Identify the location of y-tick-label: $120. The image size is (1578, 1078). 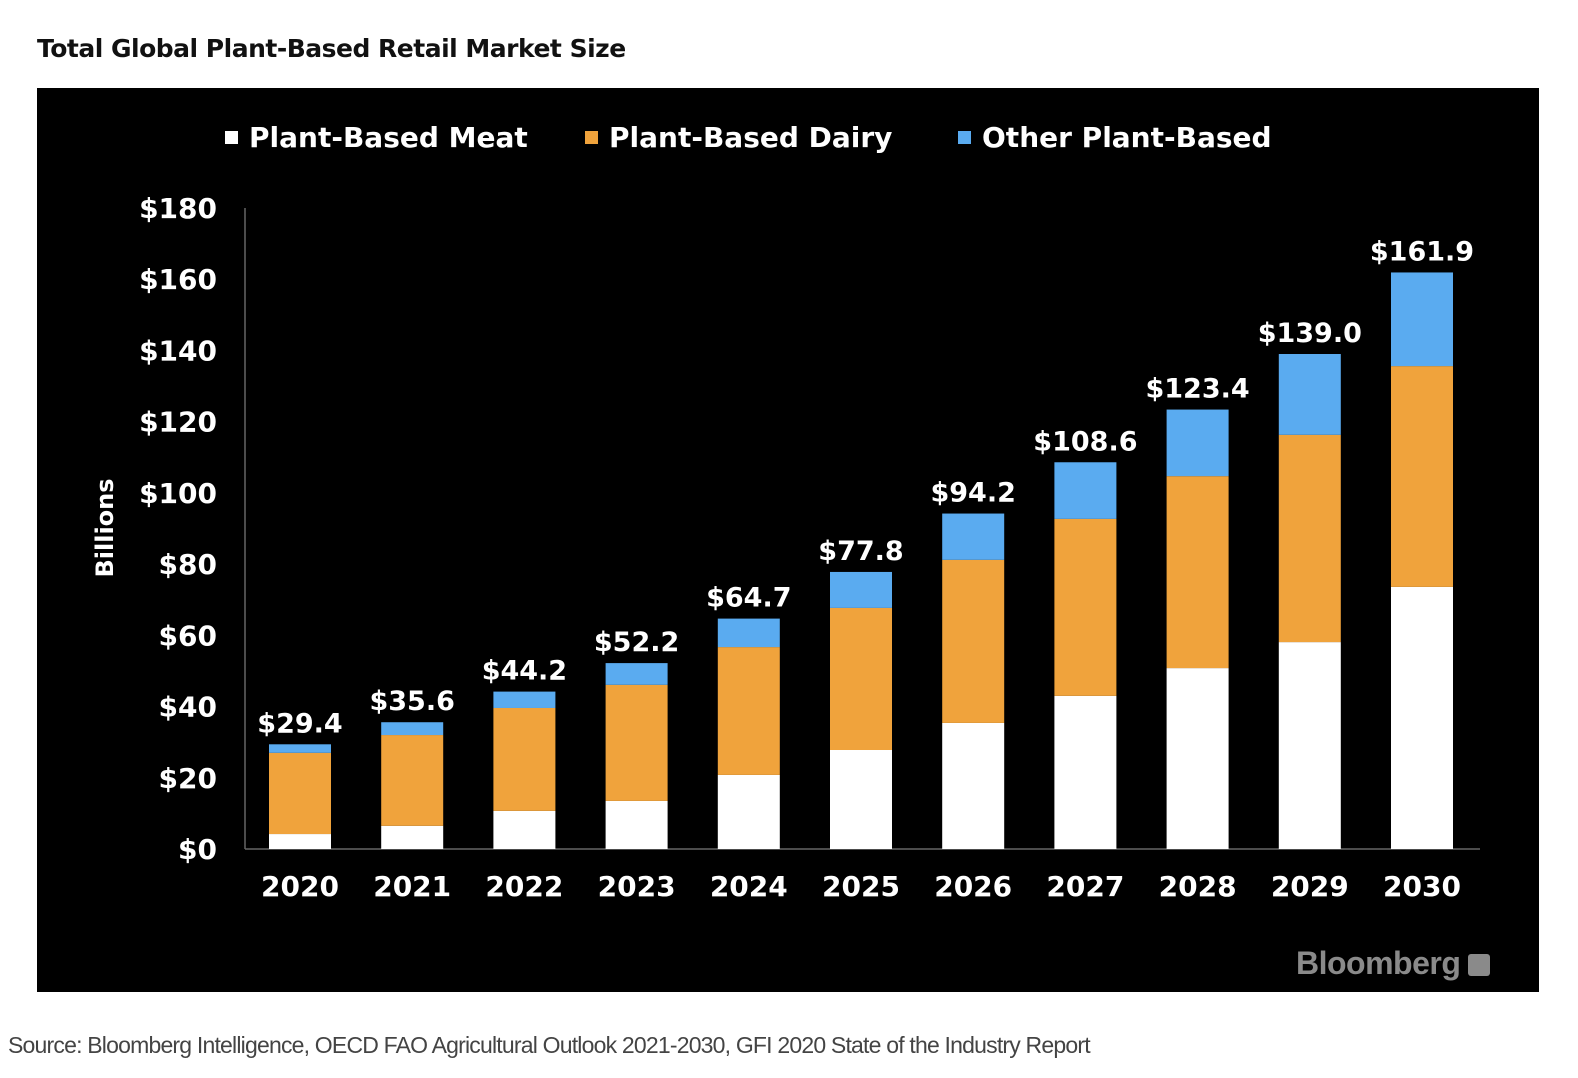
(178, 422).